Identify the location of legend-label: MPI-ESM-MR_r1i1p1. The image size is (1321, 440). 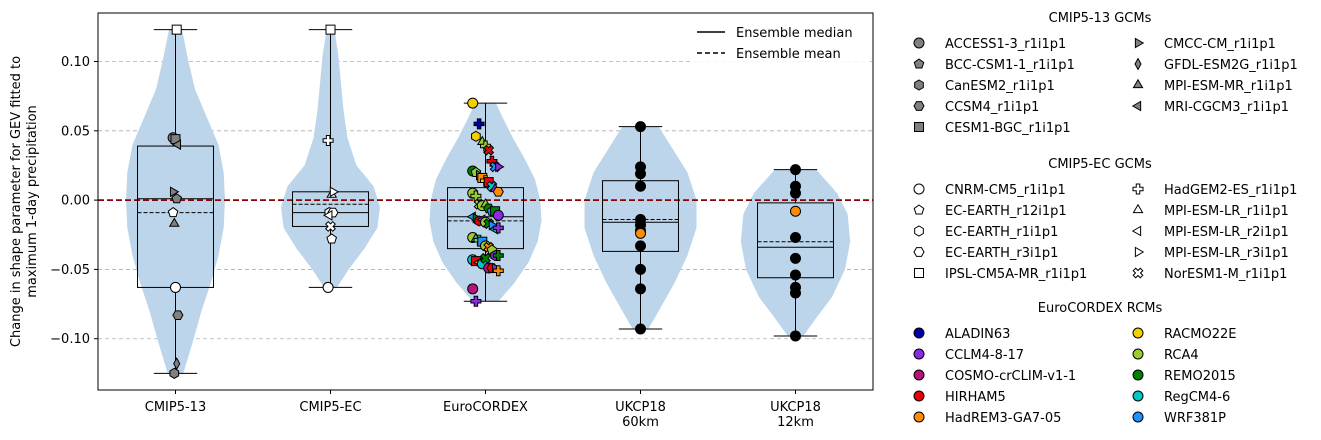
(1228, 86).